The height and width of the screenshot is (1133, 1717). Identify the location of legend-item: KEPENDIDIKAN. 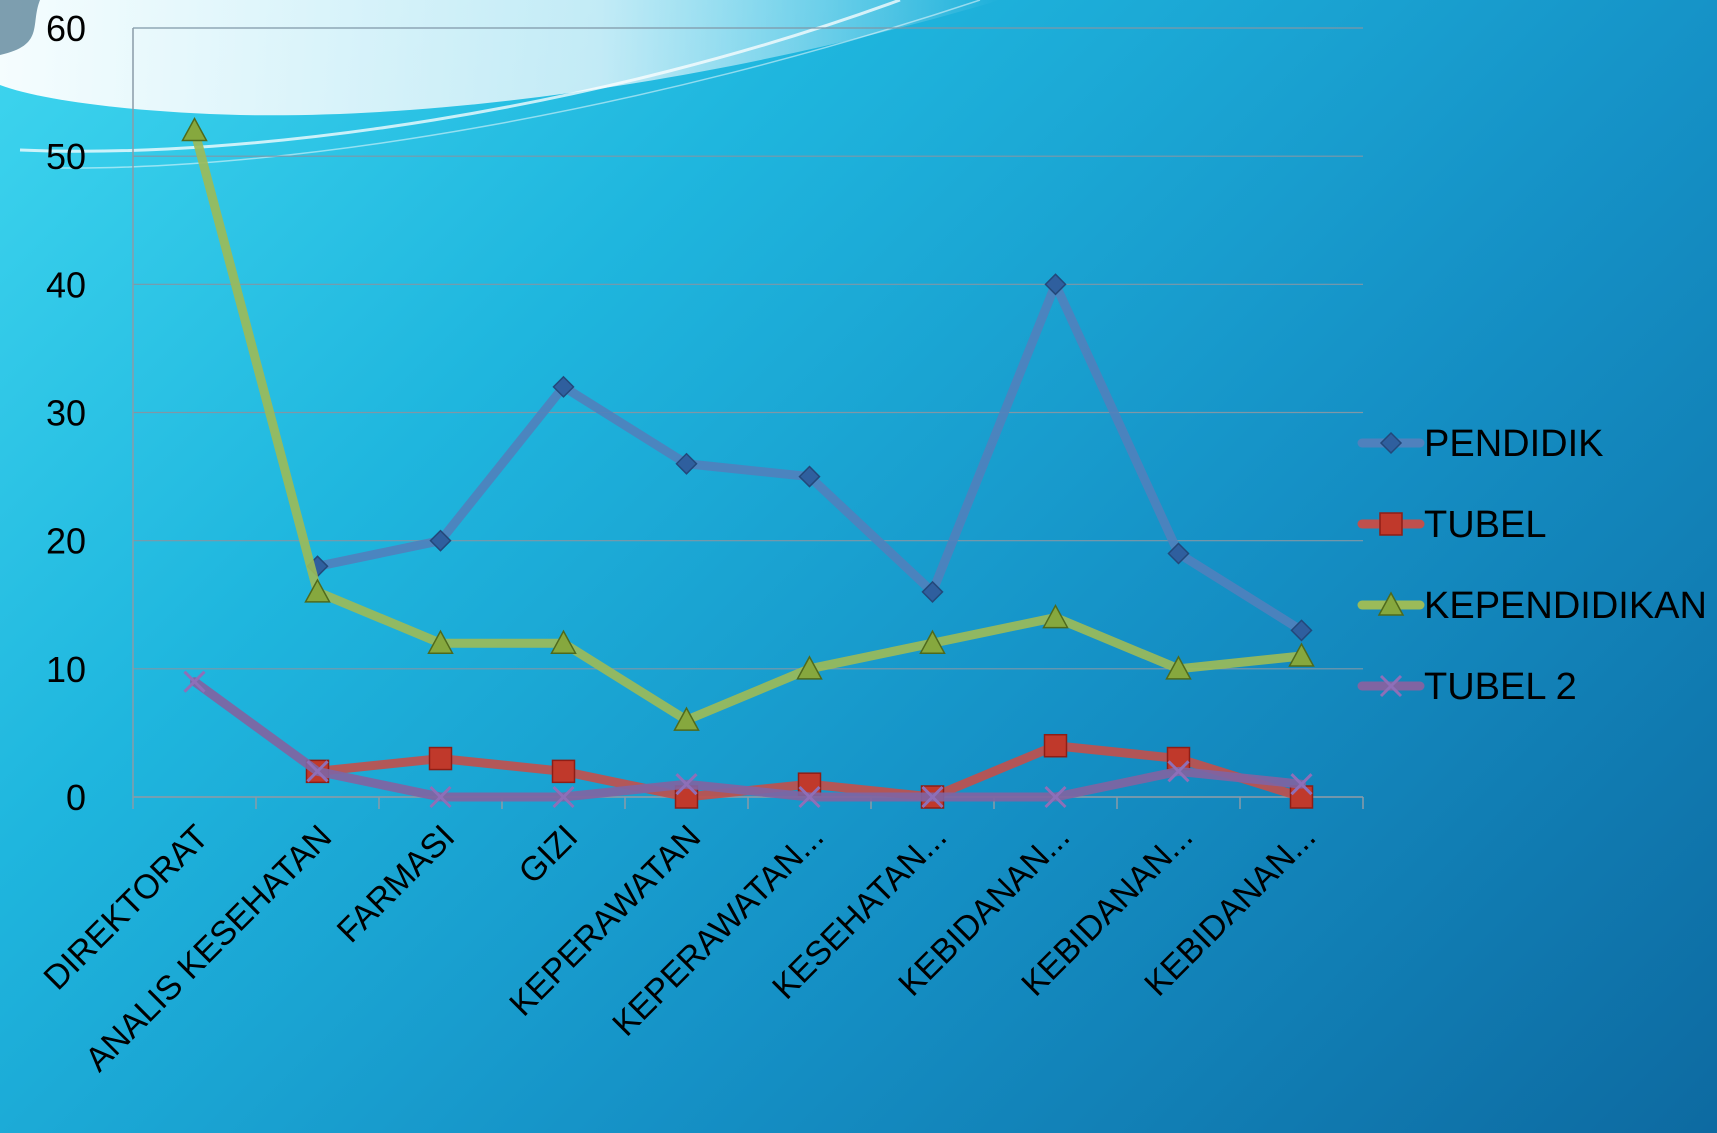
(1532, 606).